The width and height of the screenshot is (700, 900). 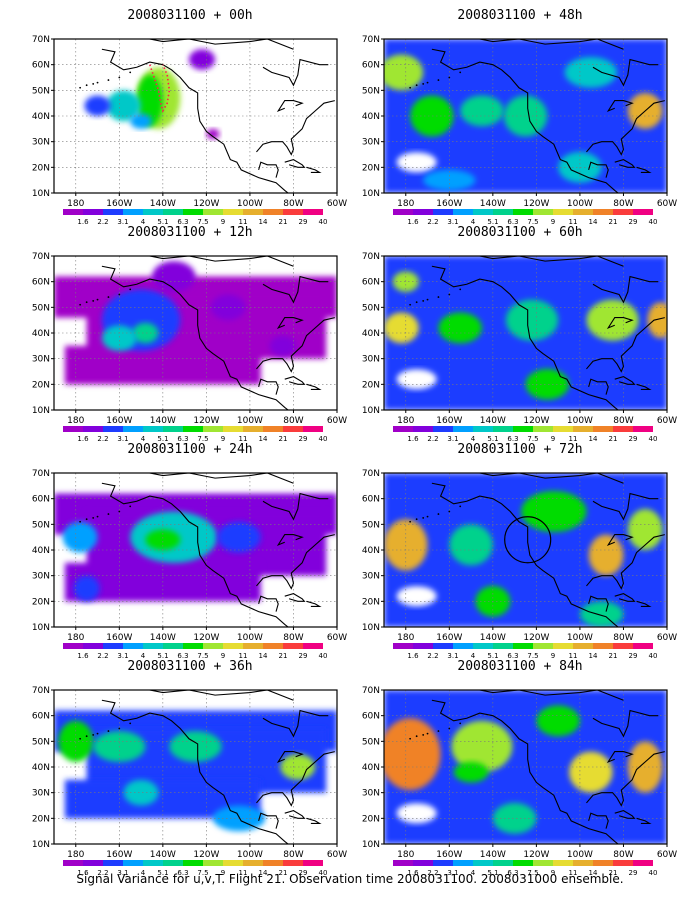 I want to click on colorbar-label: 14, so click(x=593, y=439).